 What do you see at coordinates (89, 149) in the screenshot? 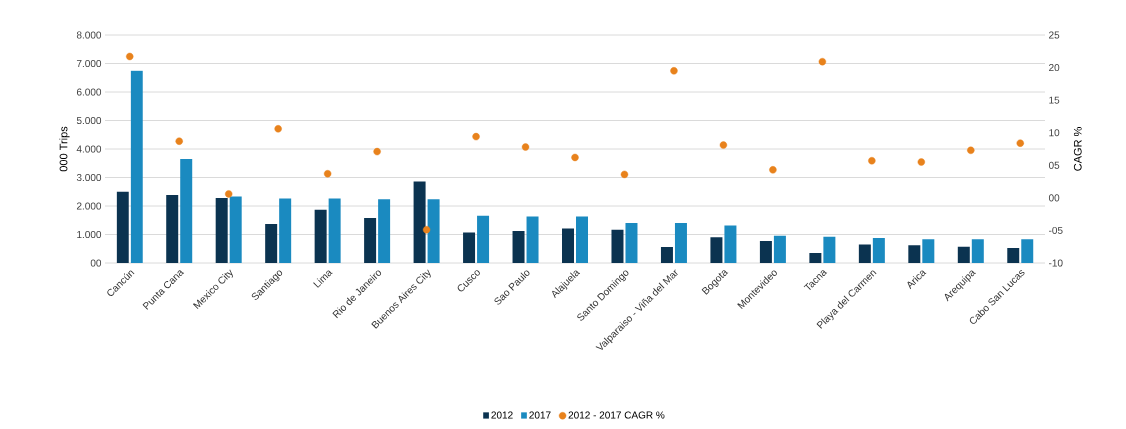
I see `y-tick-label: 4.000` at bounding box center [89, 149].